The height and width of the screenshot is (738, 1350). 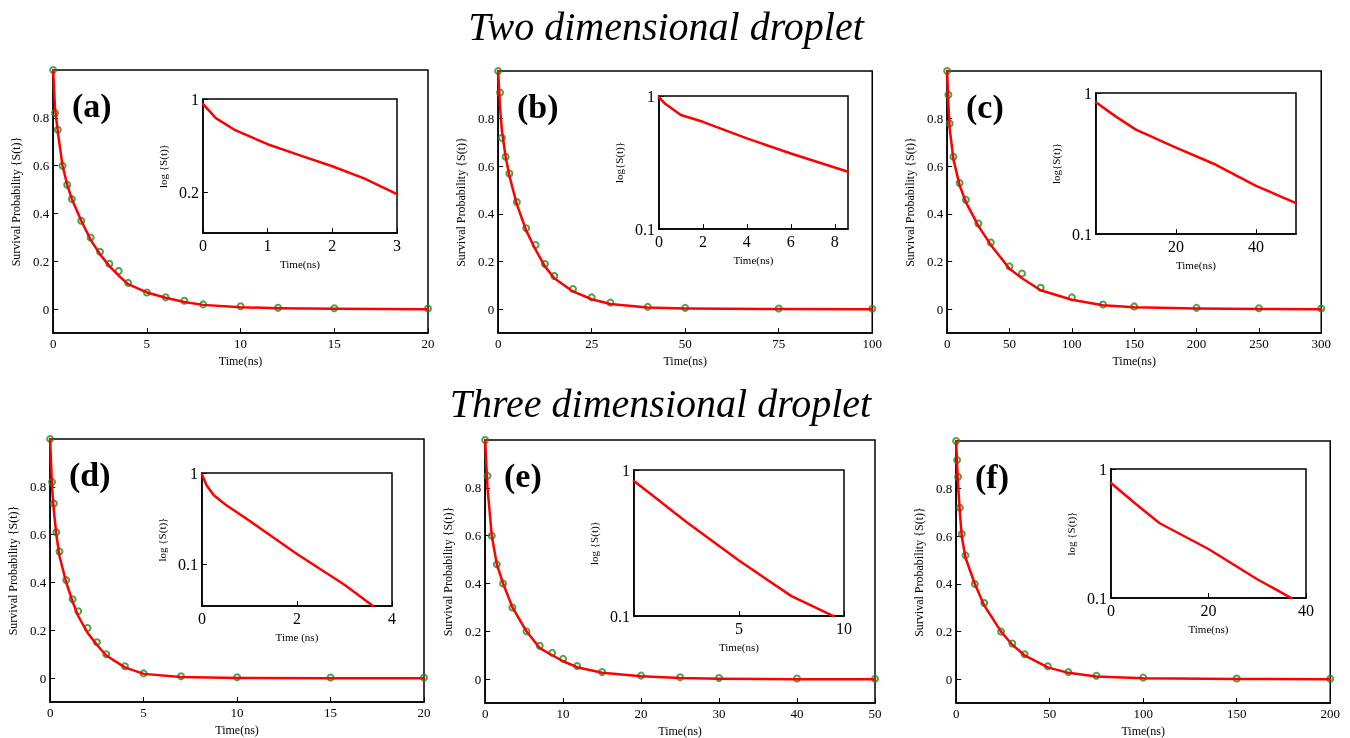 What do you see at coordinates (985, 106) in the screenshot?
I see `annotation: (c)` at bounding box center [985, 106].